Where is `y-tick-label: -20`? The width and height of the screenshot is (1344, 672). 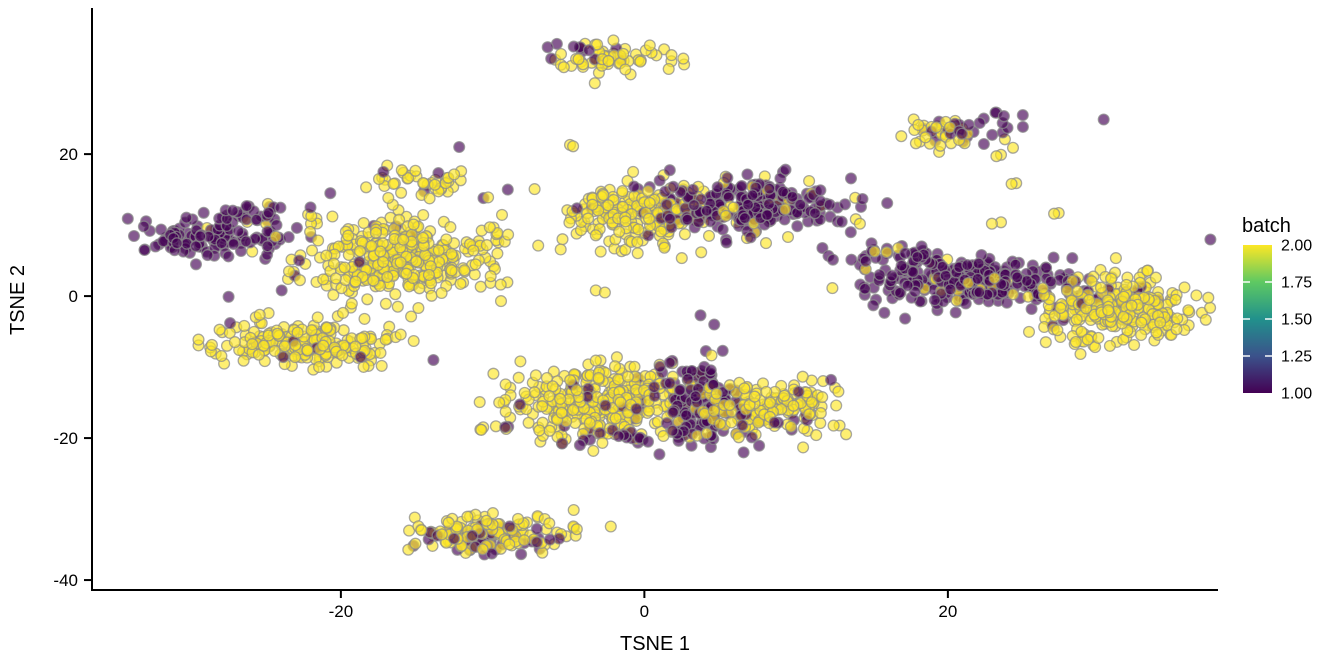
y-tick-label: -20 is located at coordinates (65, 438).